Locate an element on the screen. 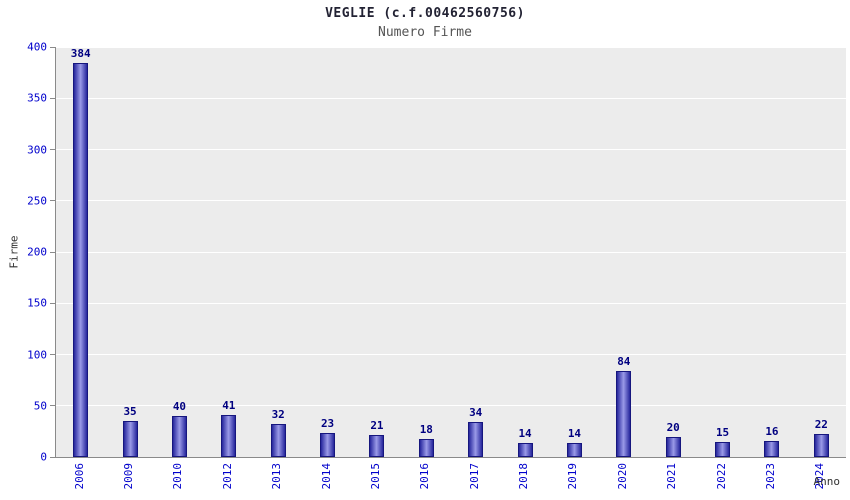 The height and width of the screenshot is (500, 850). bar-value-label: 40 is located at coordinates (179, 406).